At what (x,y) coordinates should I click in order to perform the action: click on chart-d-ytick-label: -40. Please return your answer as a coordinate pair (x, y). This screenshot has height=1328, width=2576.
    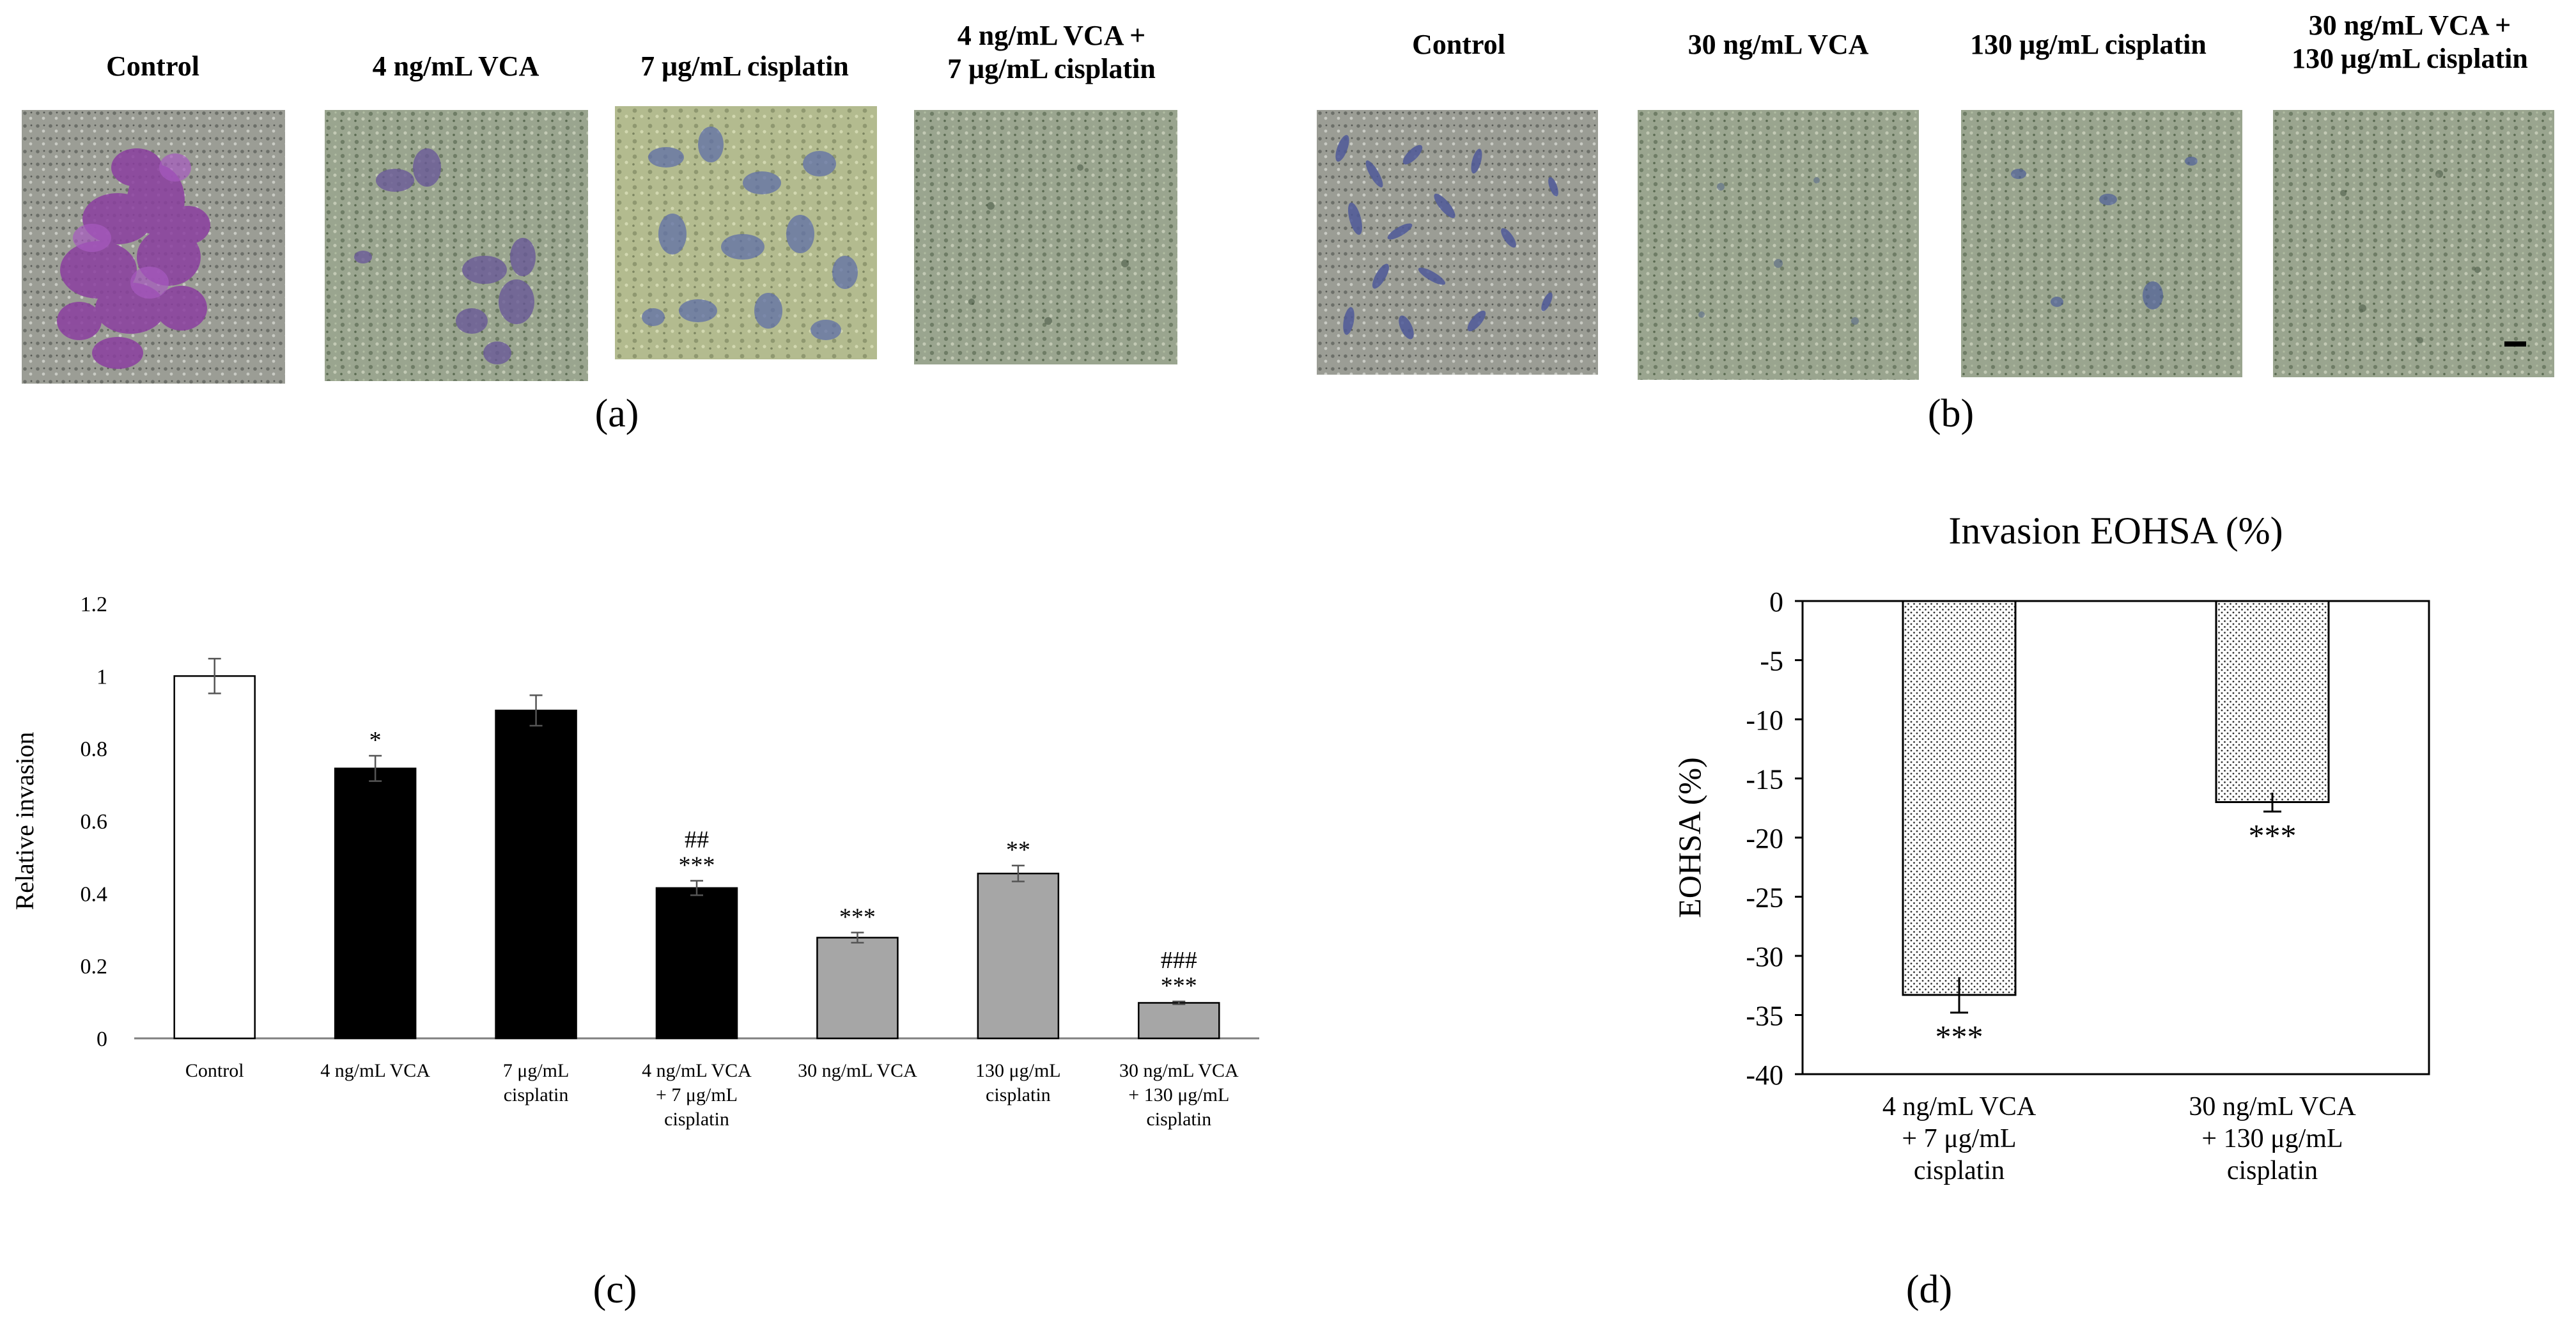
    Looking at the image, I should click on (1764, 1075).